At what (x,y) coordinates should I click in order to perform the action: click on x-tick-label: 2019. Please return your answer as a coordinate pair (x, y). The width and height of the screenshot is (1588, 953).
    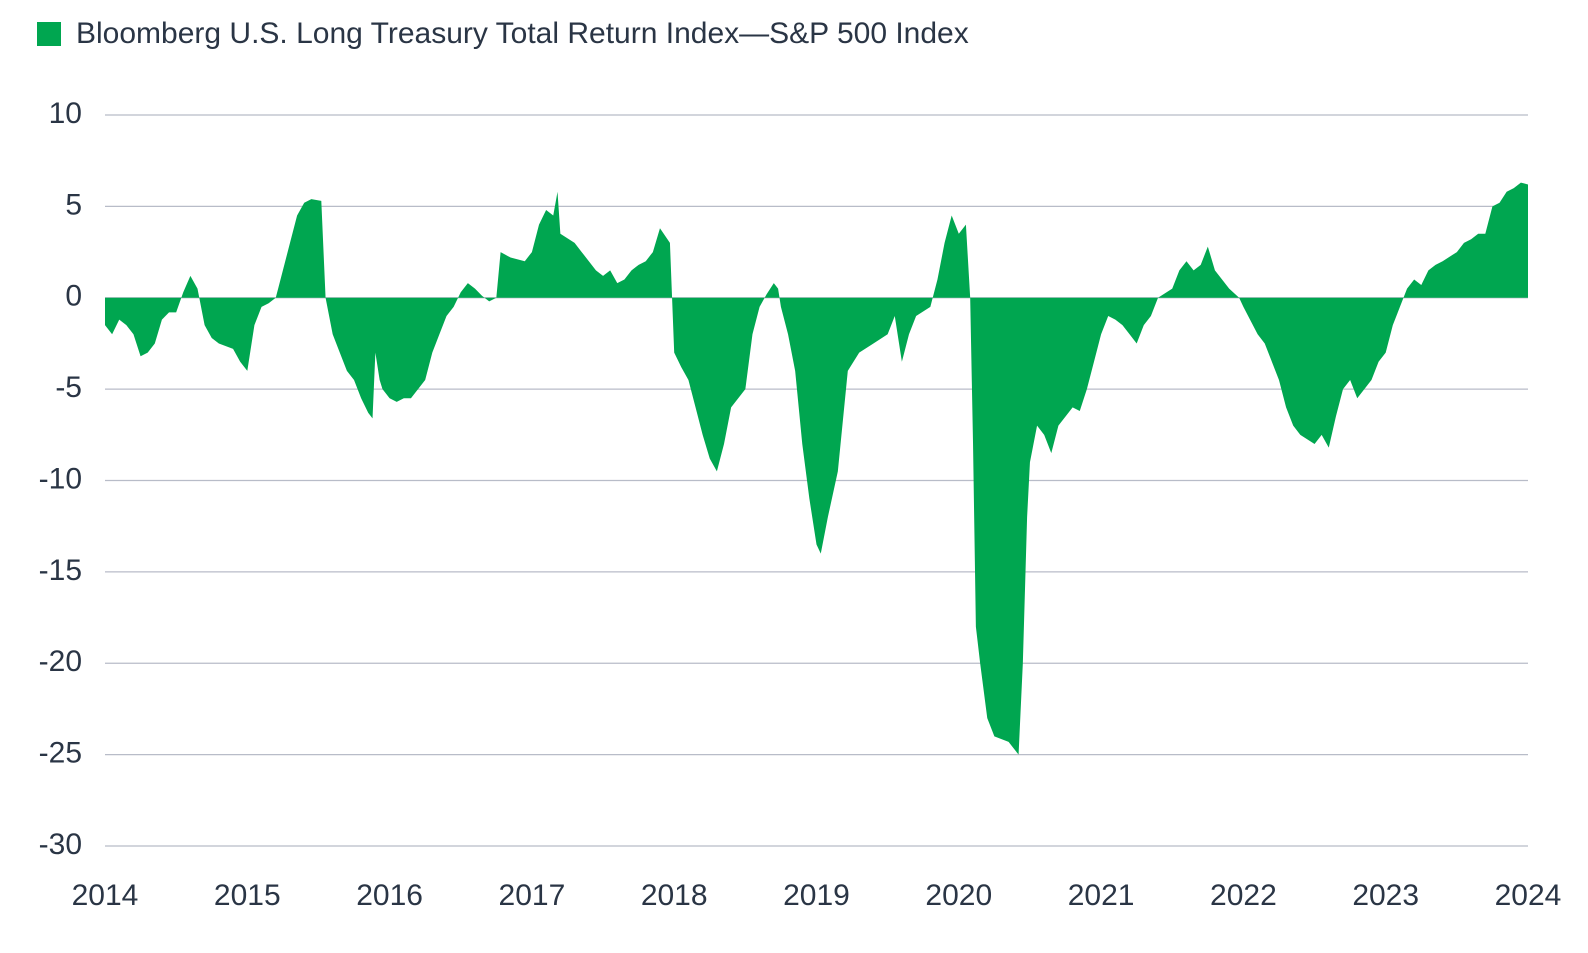
    Looking at the image, I should click on (816, 895).